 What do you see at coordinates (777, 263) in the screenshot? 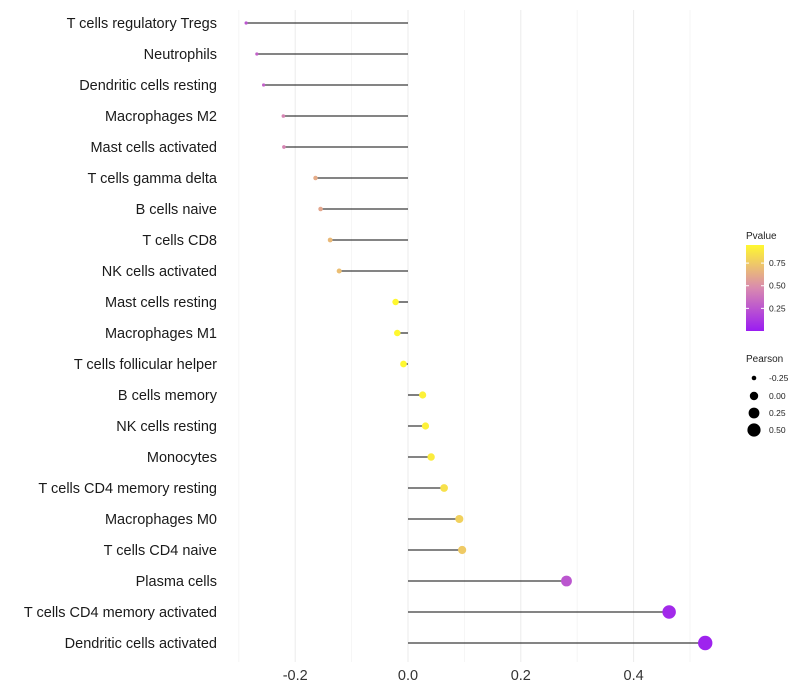
I see `pvalue-legend-tick: 0.75` at bounding box center [777, 263].